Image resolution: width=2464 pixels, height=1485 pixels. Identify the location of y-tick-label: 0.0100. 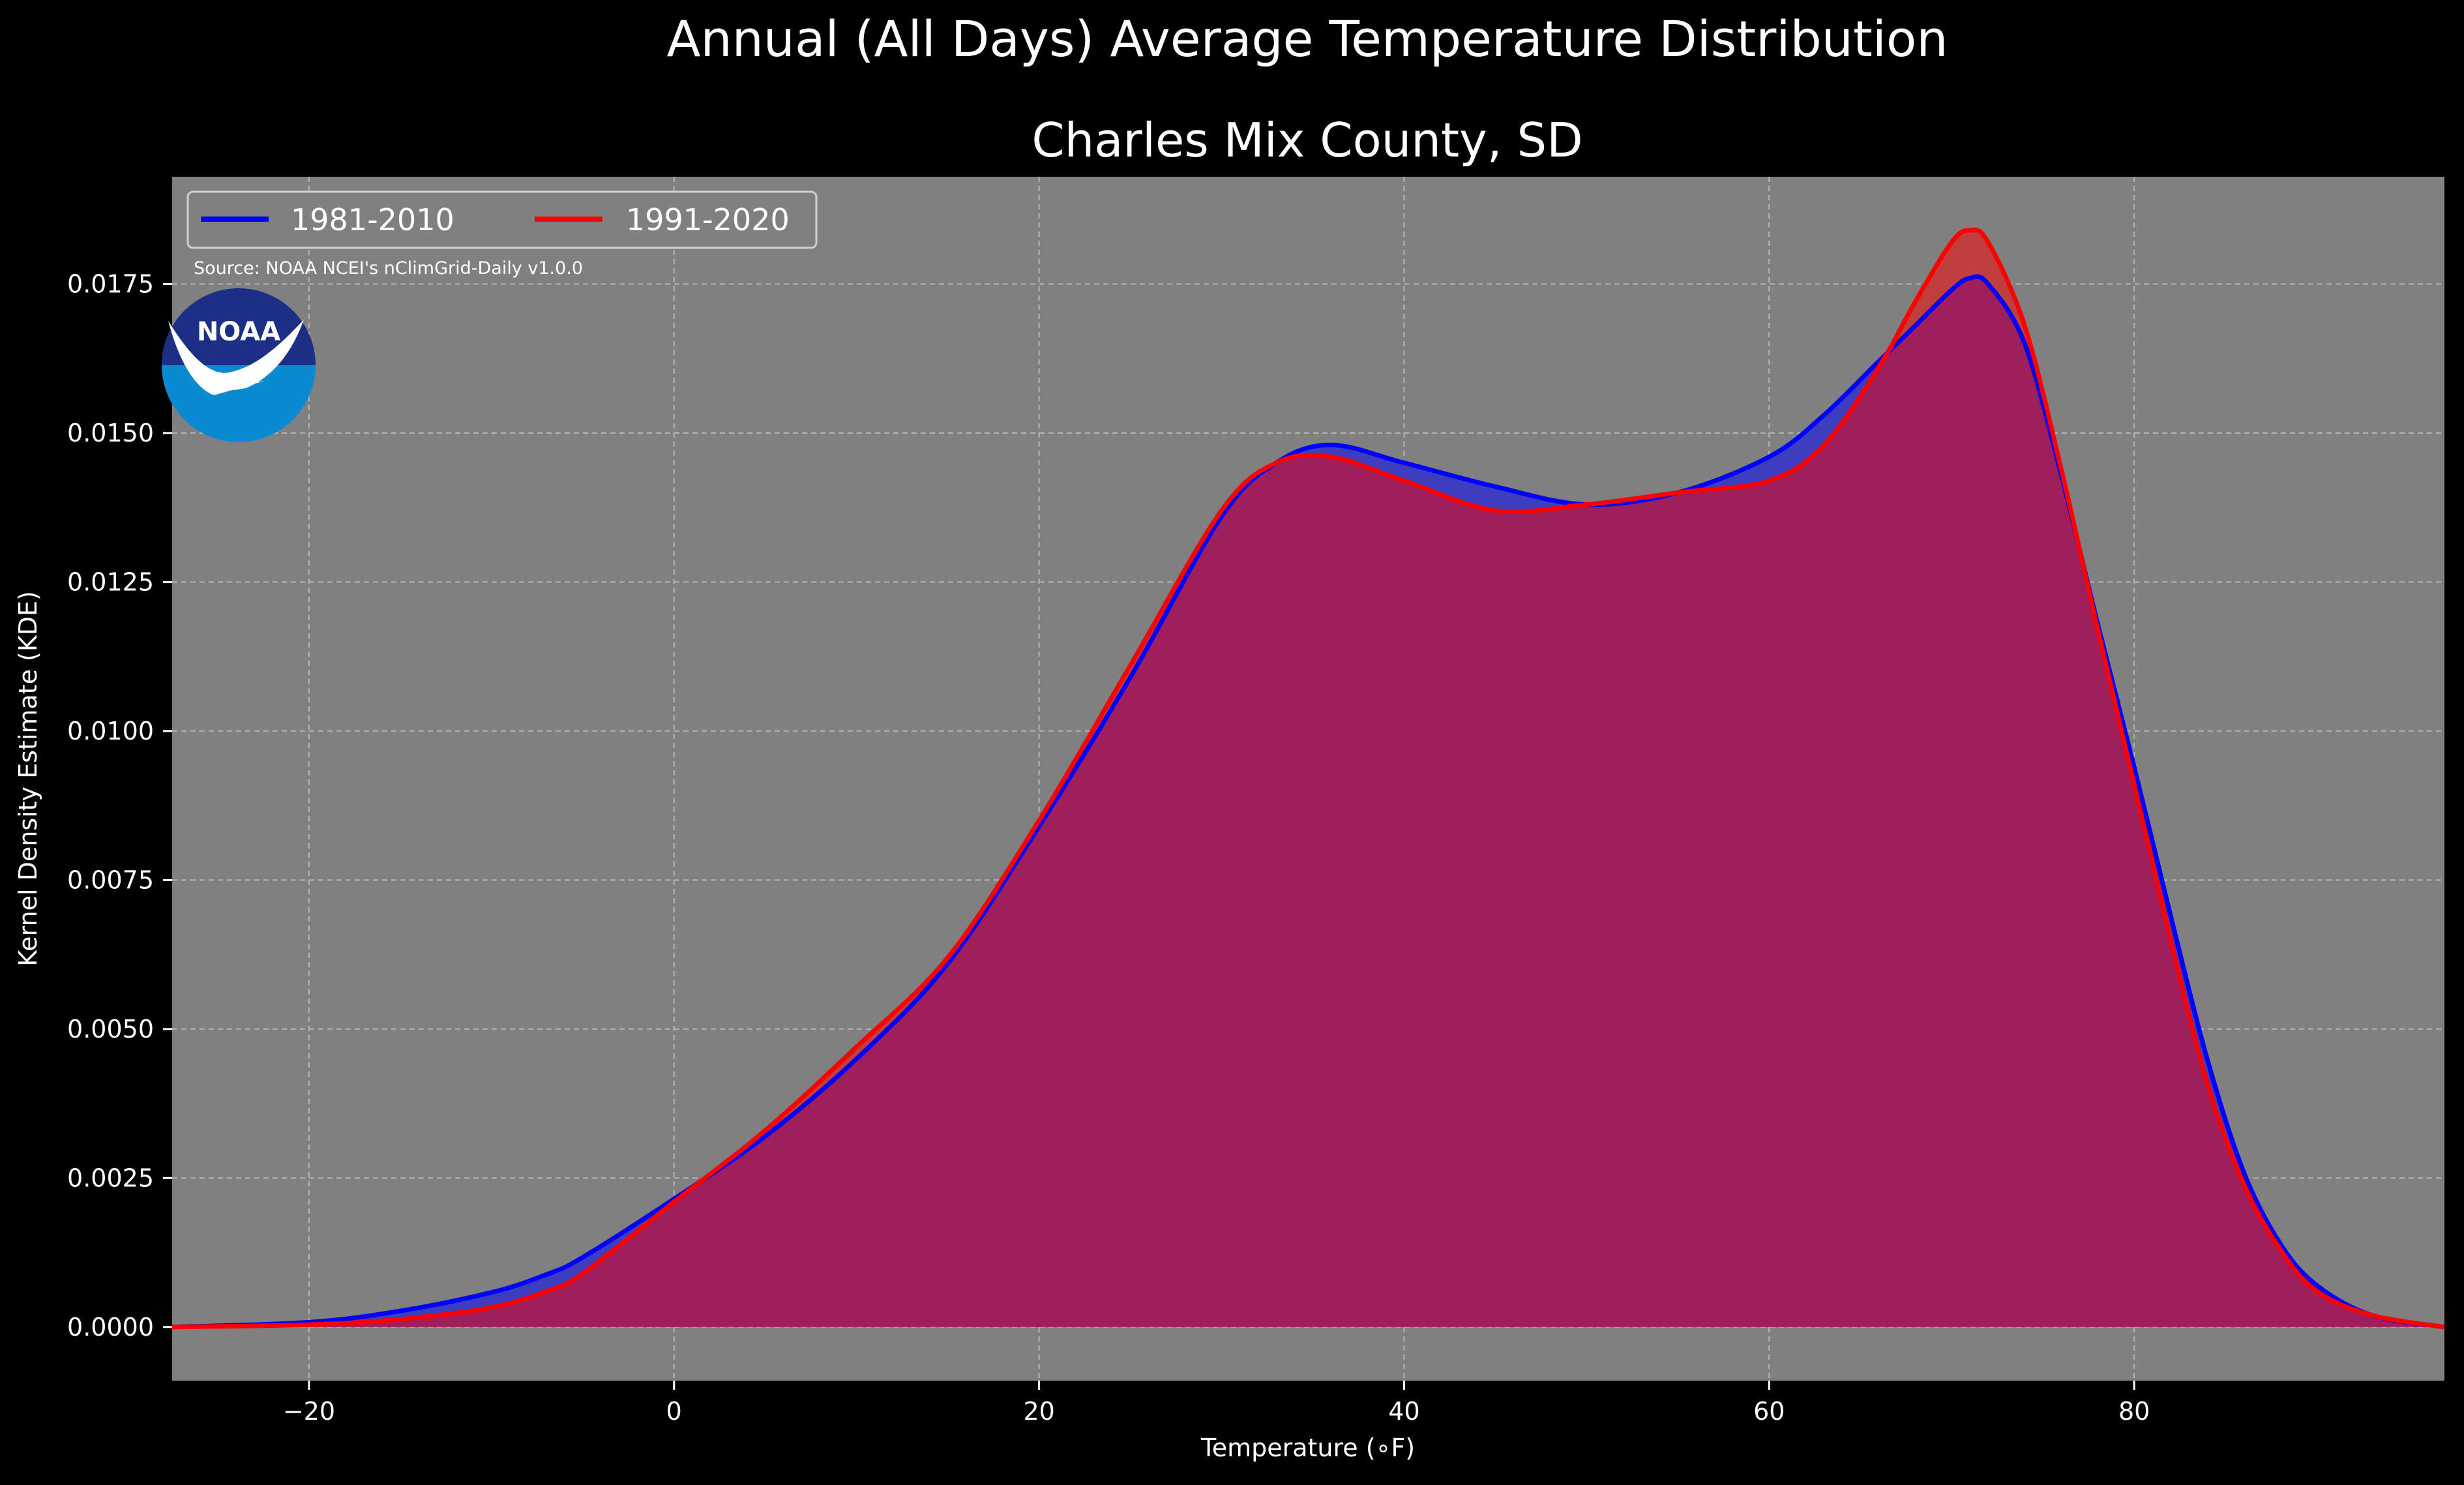
(110, 731).